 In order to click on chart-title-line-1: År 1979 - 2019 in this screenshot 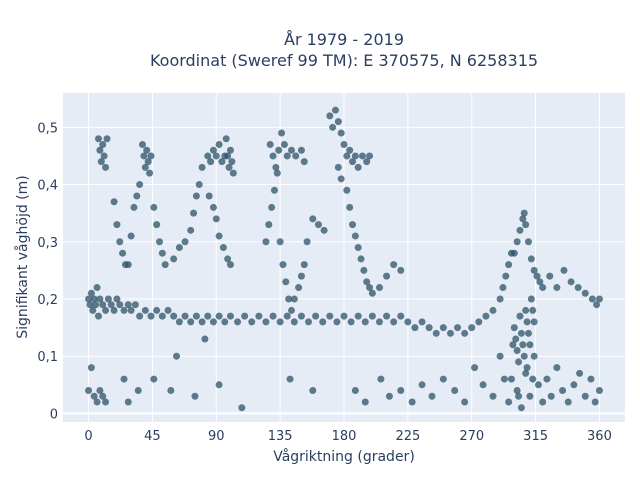, I will do `click(344, 39)`.